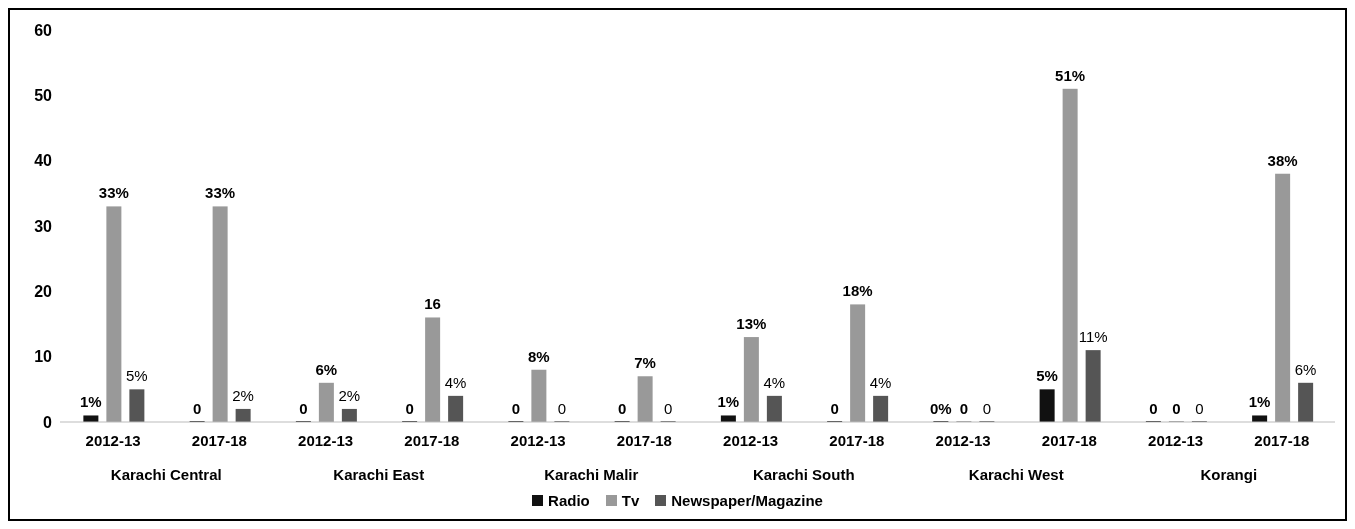 Image resolution: width=1355 pixels, height=529 pixels. Describe the element at coordinates (746, 500) in the screenshot. I see `legend-label: Newspaper/Magazine` at that location.